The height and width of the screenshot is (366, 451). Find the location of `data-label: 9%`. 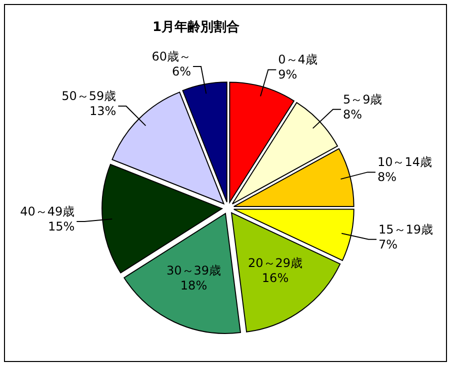

data-label: 9% is located at coordinates (288, 75).